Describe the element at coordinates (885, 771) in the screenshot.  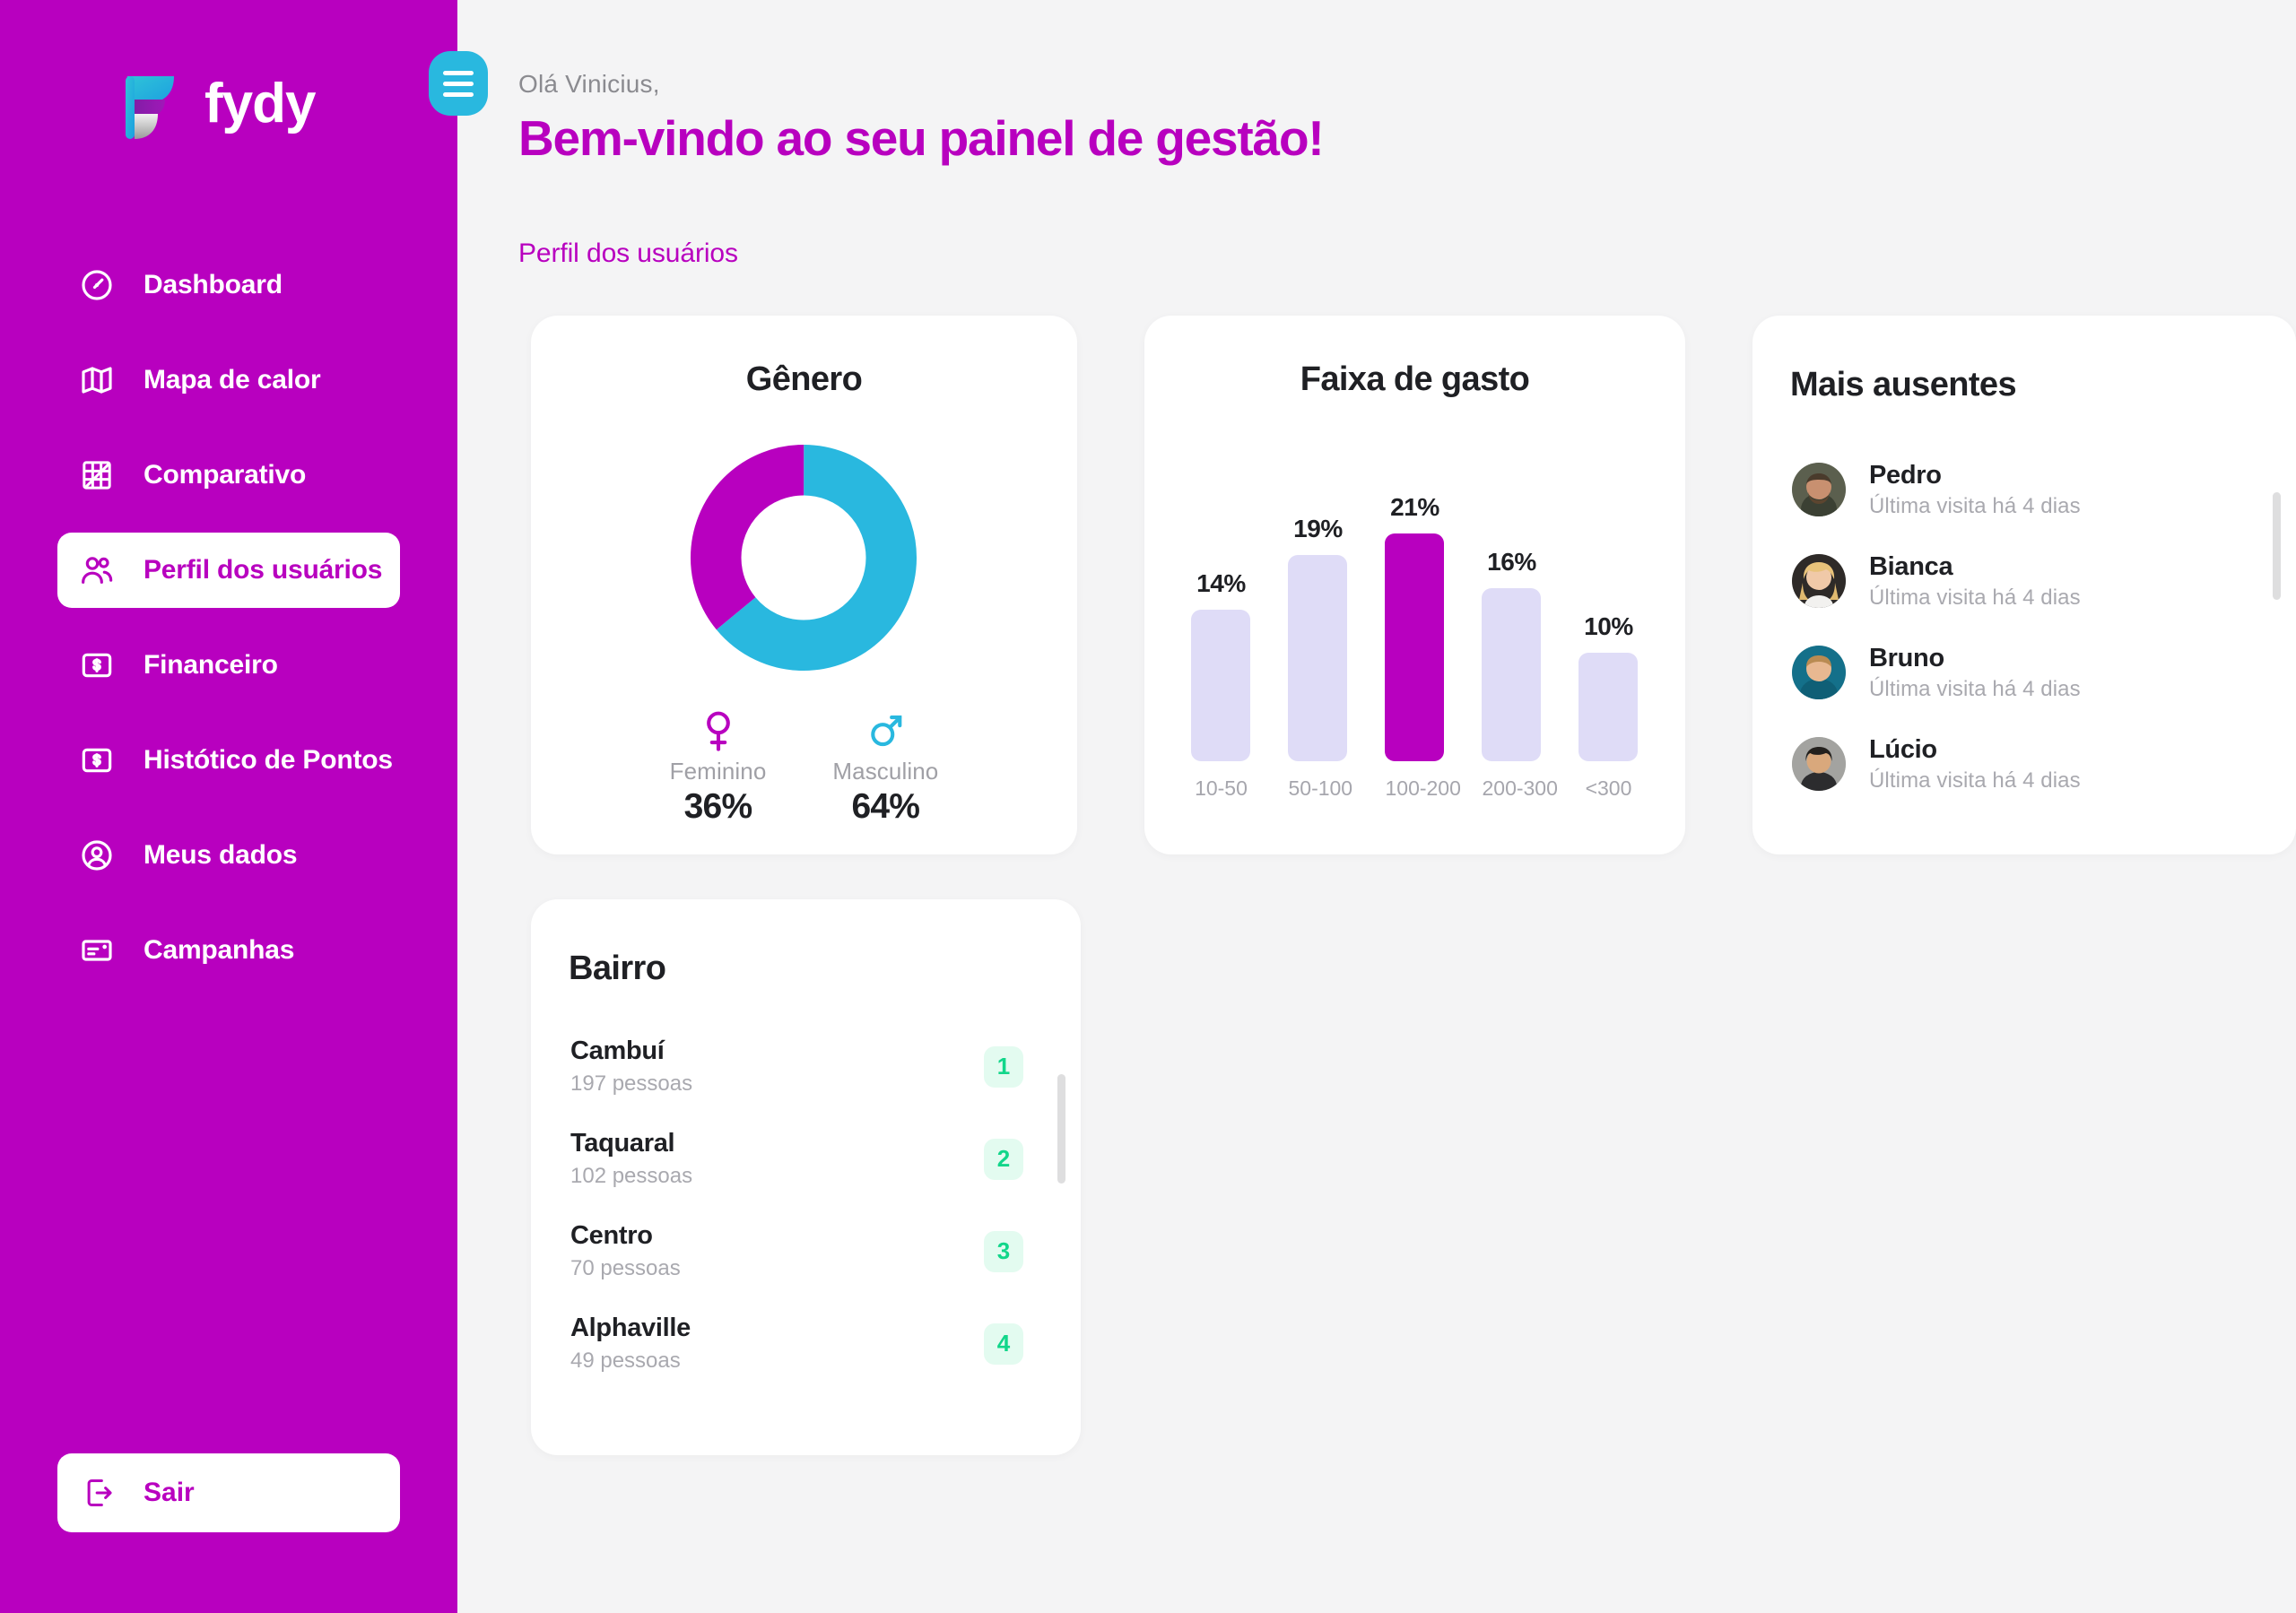
I see `legend-label: Masculino` at that location.